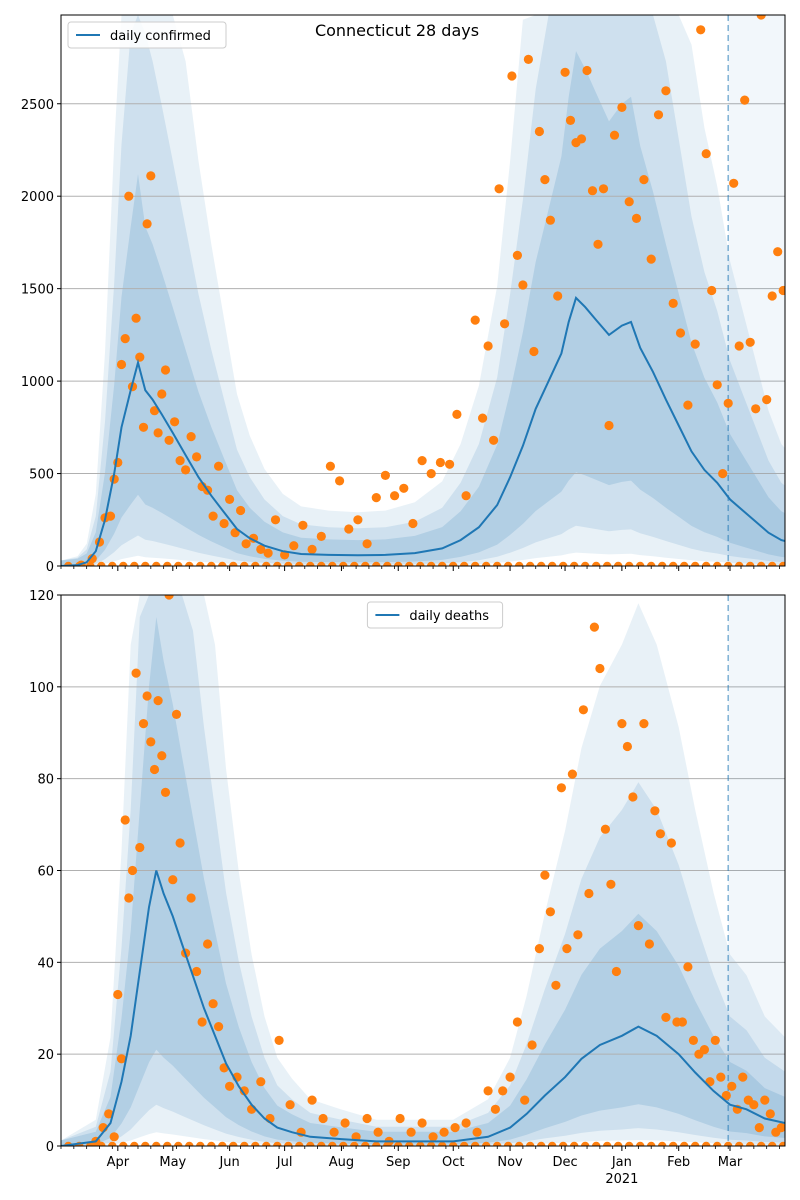 The image size is (800, 1200). Describe the element at coordinates (45, 780) in the screenshot. I see `deaths-ytick-label: 80` at that location.